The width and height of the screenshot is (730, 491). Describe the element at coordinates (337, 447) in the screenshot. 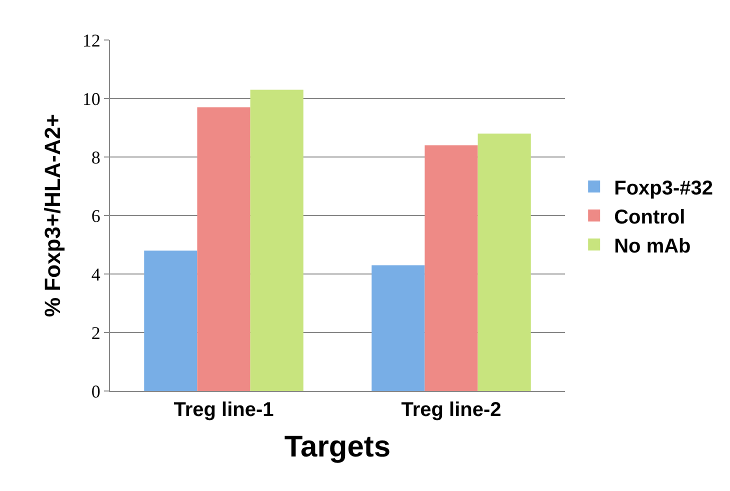

I see `x-axis-title: Targets` at that location.